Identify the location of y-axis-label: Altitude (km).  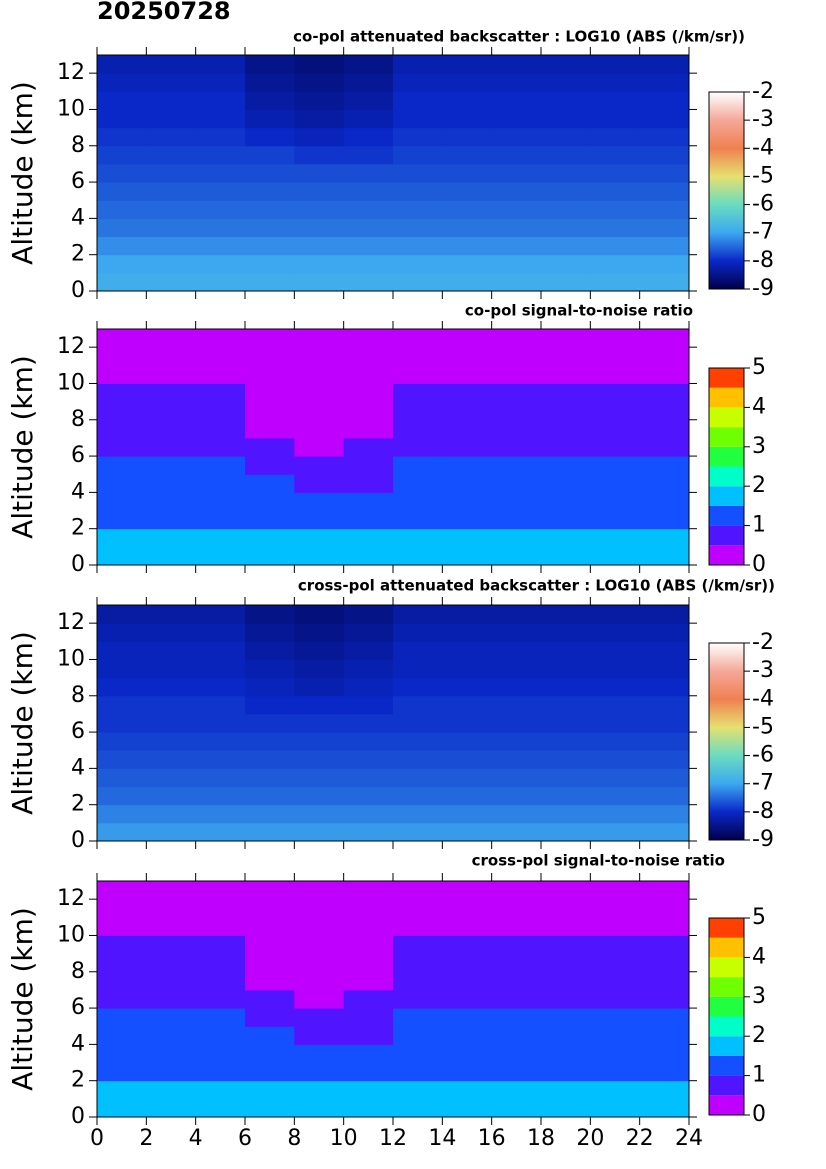
(22, 173).